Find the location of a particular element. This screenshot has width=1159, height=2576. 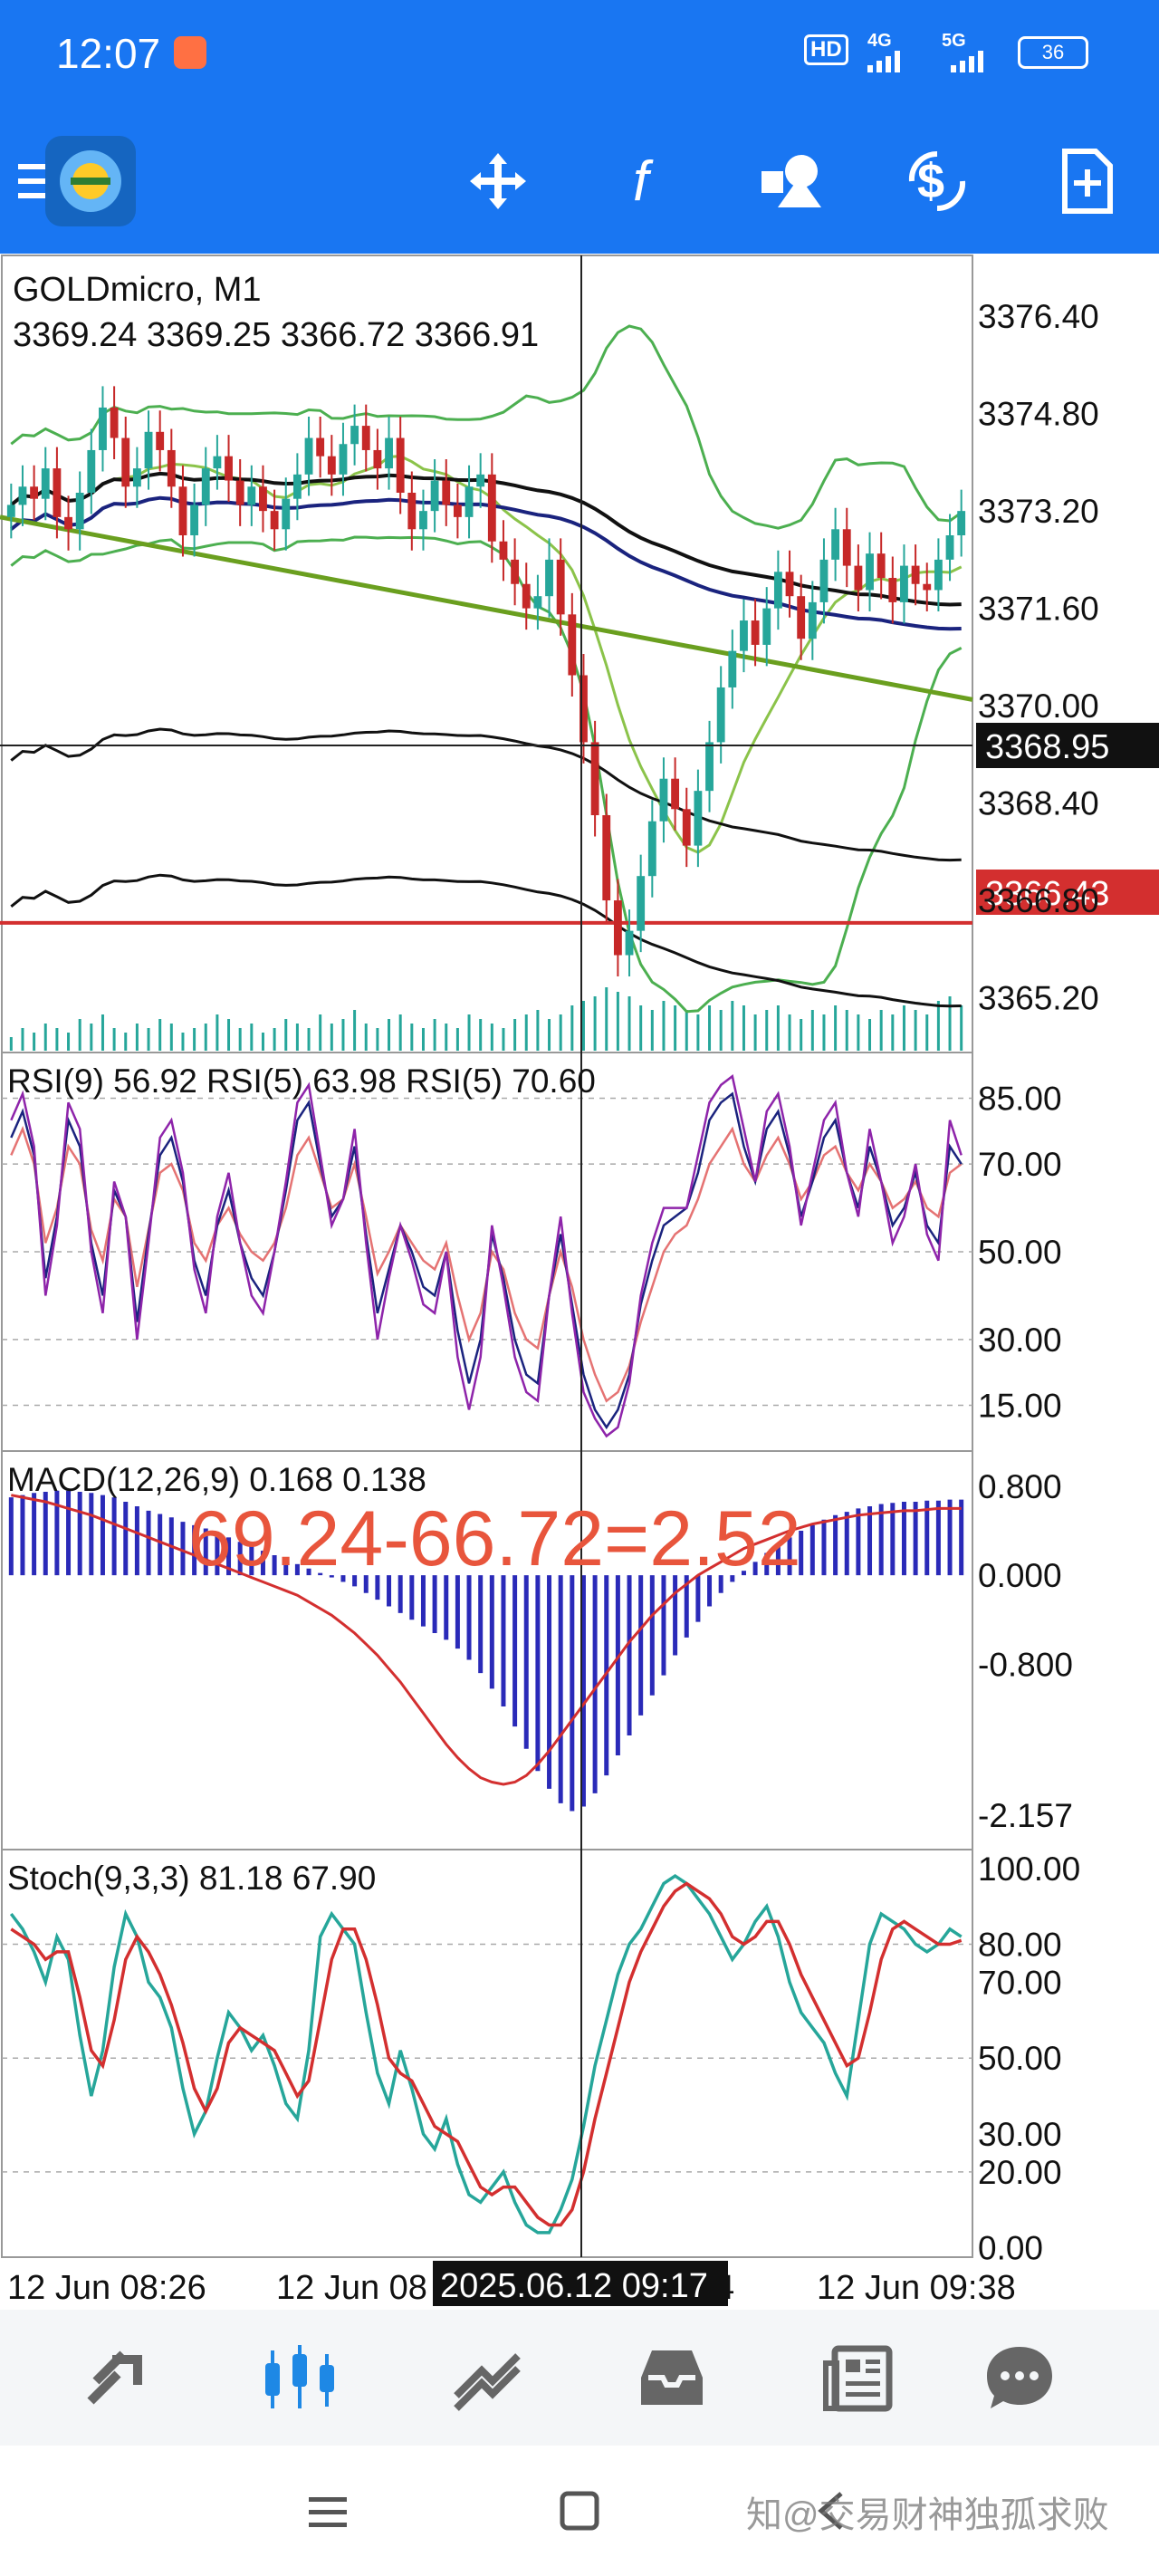

news-icon is located at coordinates (858, 2378).